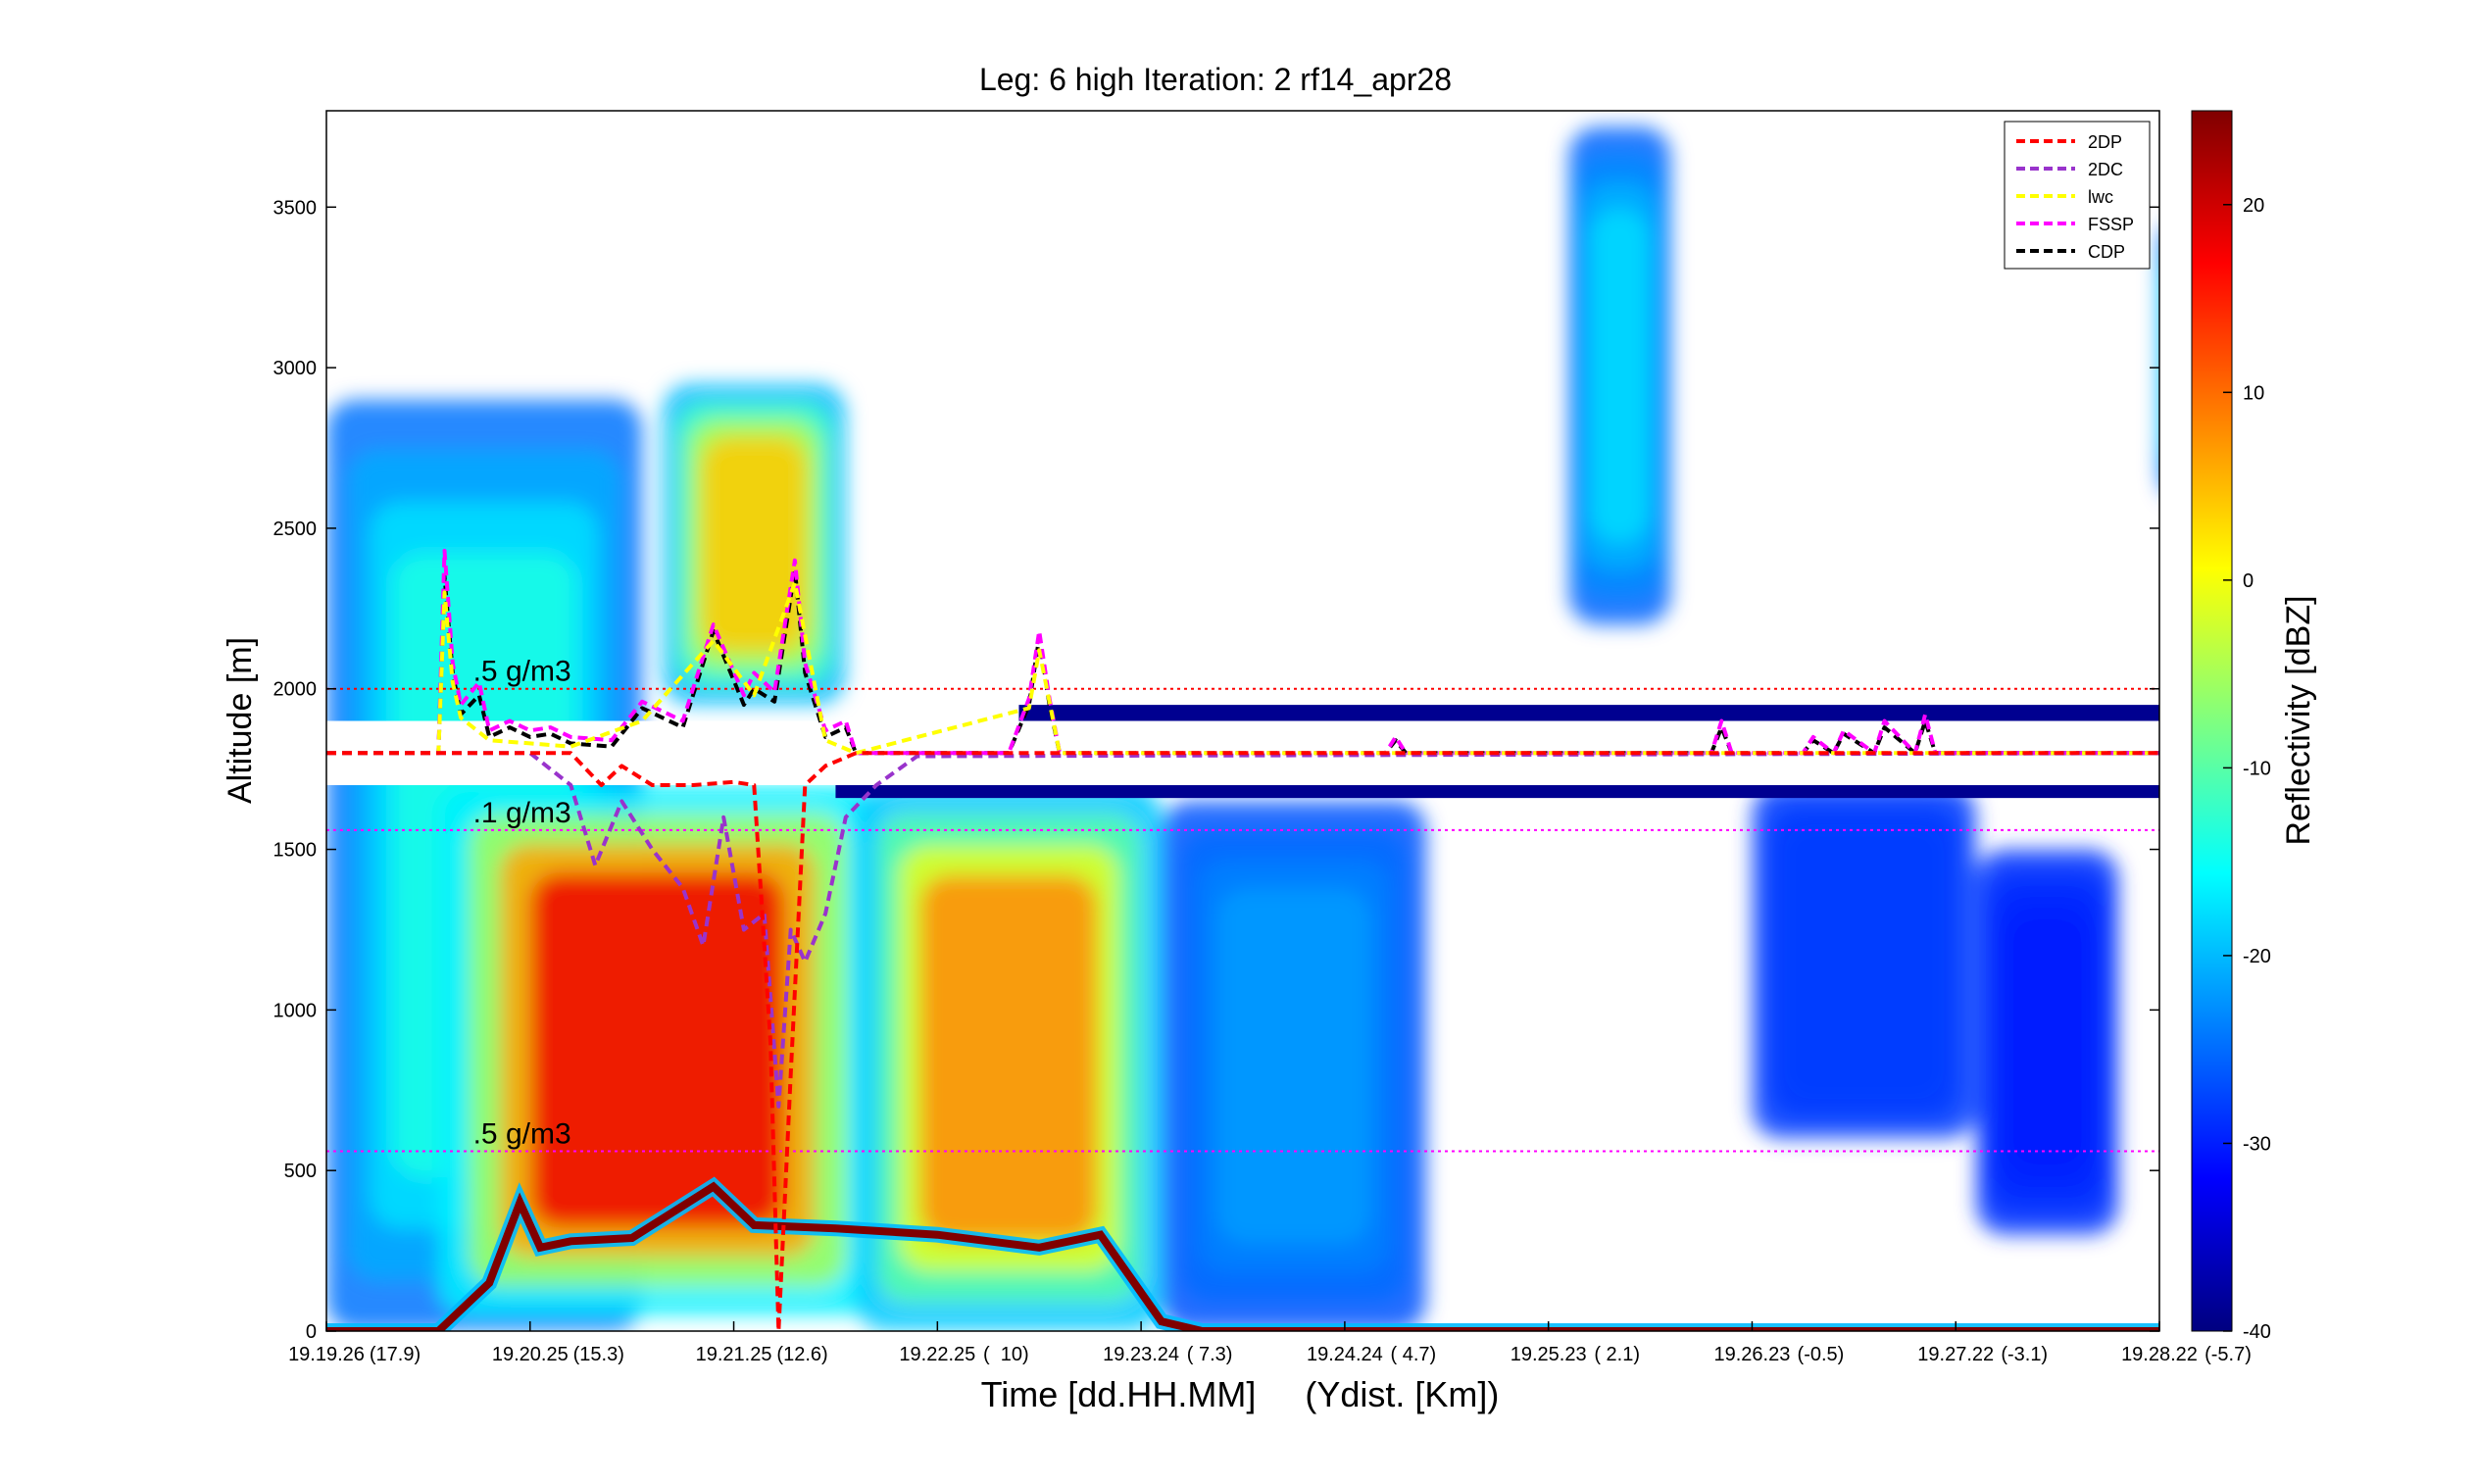 This screenshot has width=2477, height=1484. I want to click on annotation-label-2: .5 g/m3, so click(522, 1134).